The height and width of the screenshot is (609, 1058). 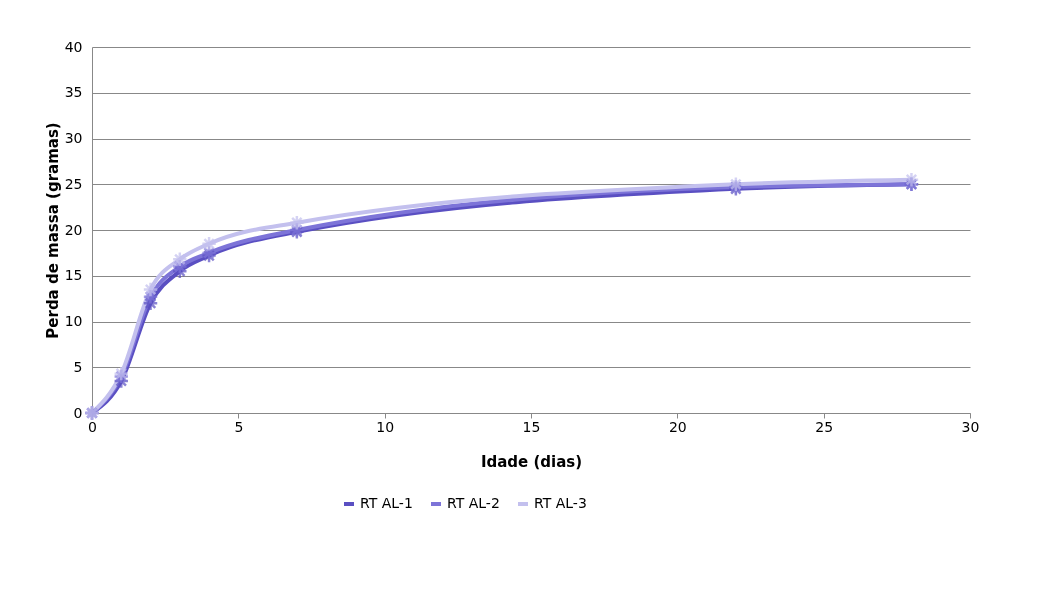 What do you see at coordinates (73, 321) in the screenshot?
I see `y-tick-label: 10` at bounding box center [73, 321].